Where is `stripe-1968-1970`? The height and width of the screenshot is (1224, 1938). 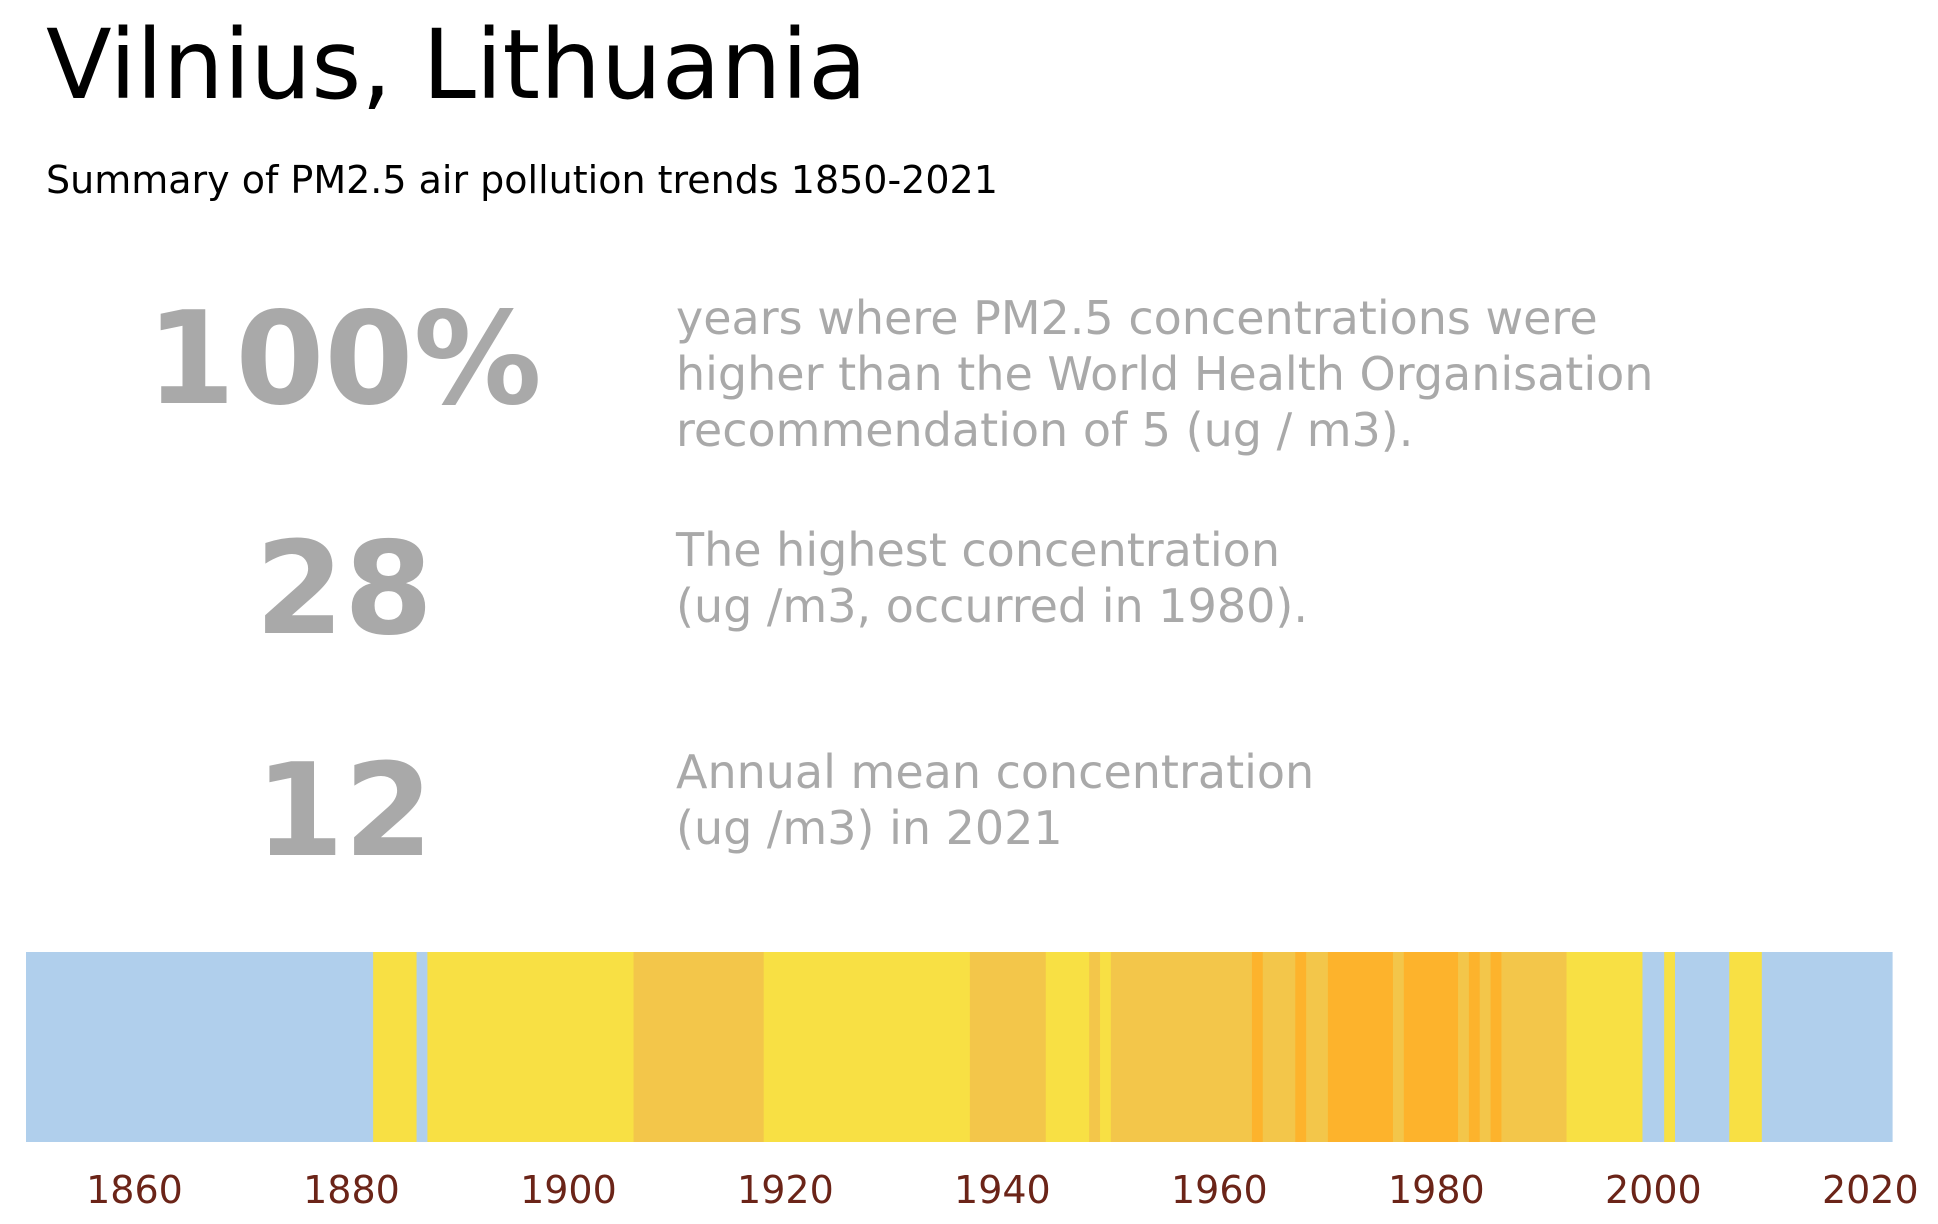 stripe-1968-1970 is located at coordinates (1317, 1047).